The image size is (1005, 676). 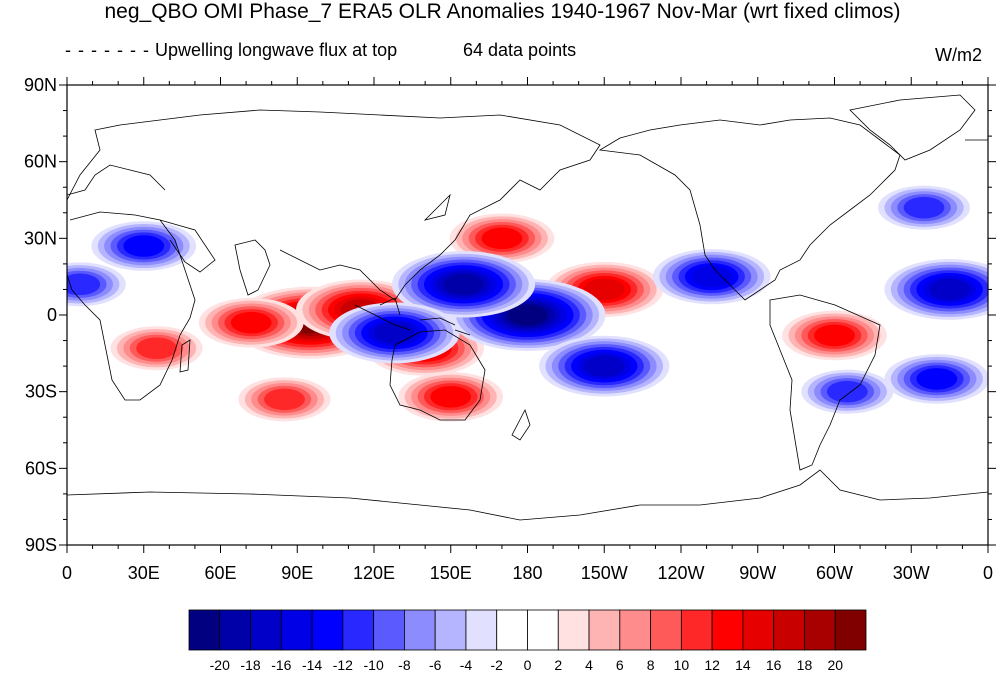 I want to click on lat-tick-label: 0, so click(x=52, y=315).